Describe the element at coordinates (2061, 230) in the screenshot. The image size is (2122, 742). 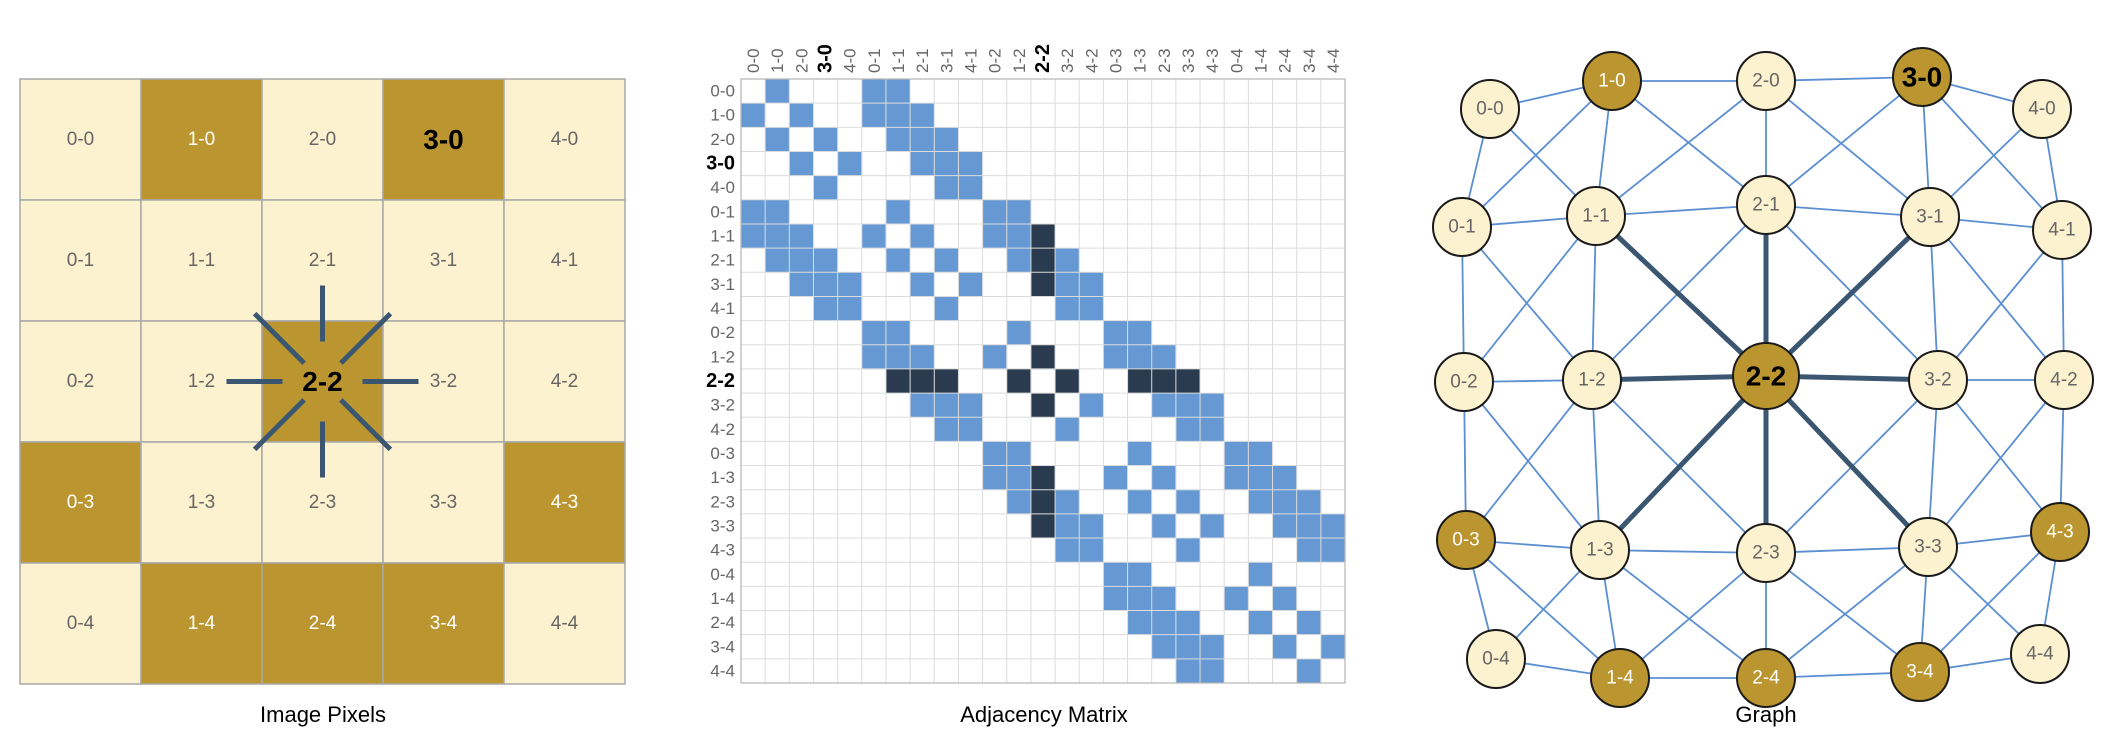
I see `graph-node-label-4-1: 4-1` at that location.